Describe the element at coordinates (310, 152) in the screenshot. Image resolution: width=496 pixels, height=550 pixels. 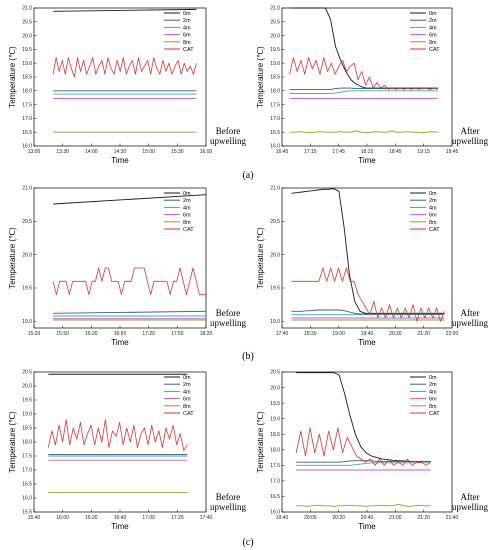
I see `x-tick-label: 17:15` at that location.